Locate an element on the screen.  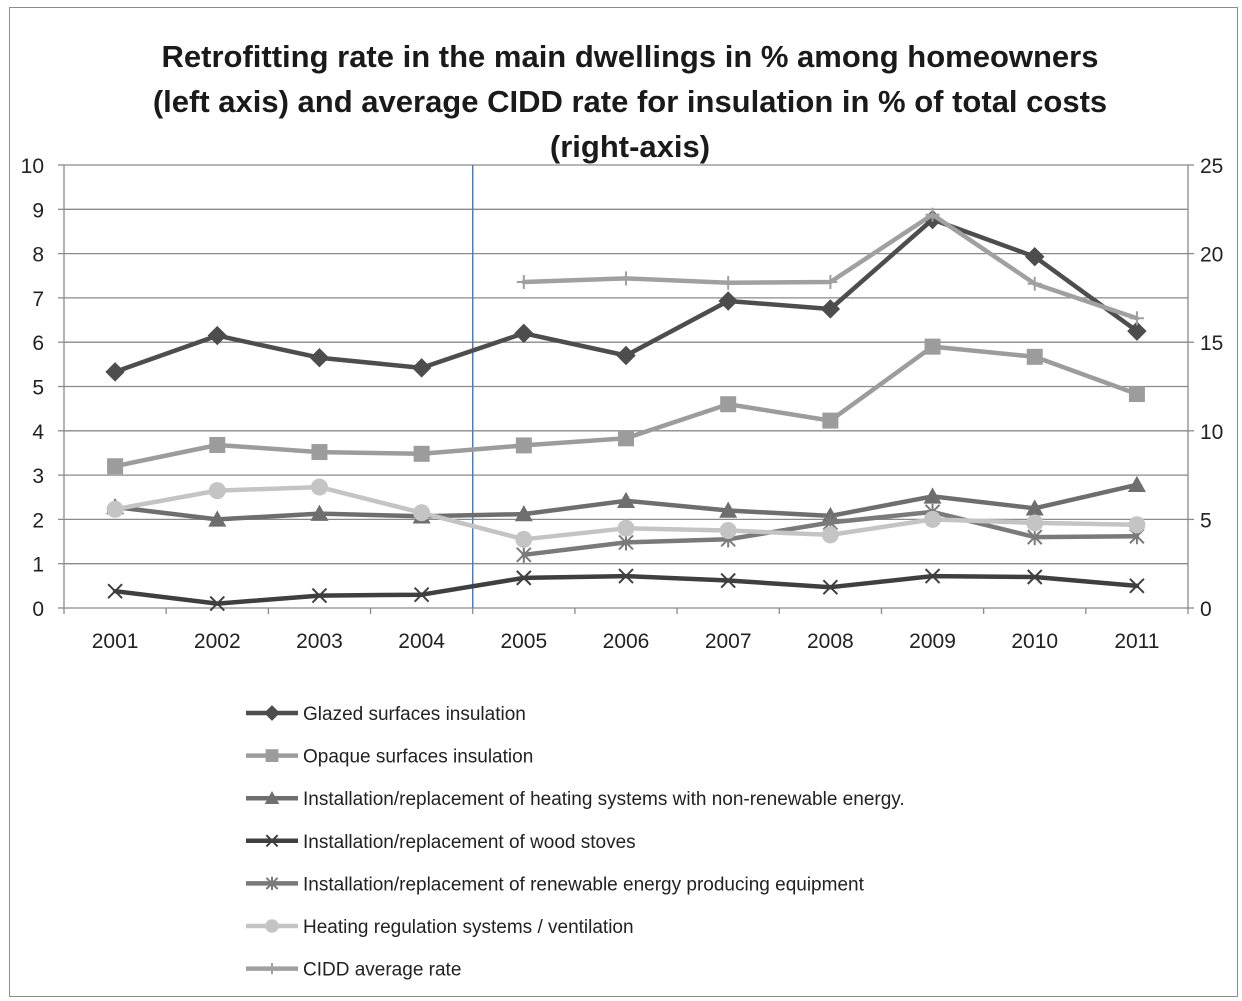
y-left-tick-label: 9 is located at coordinates (38, 210).